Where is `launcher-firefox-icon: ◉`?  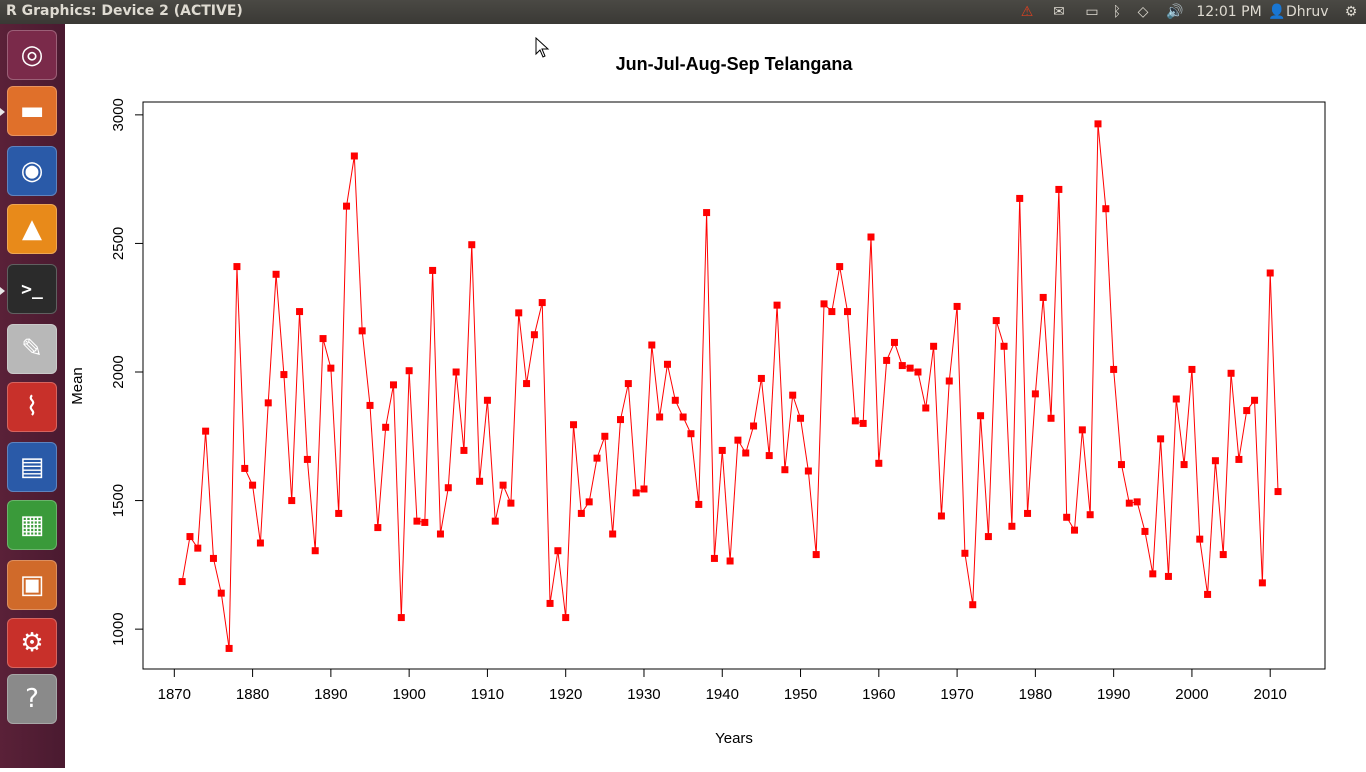 launcher-firefox-icon: ◉ is located at coordinates (32, 171).